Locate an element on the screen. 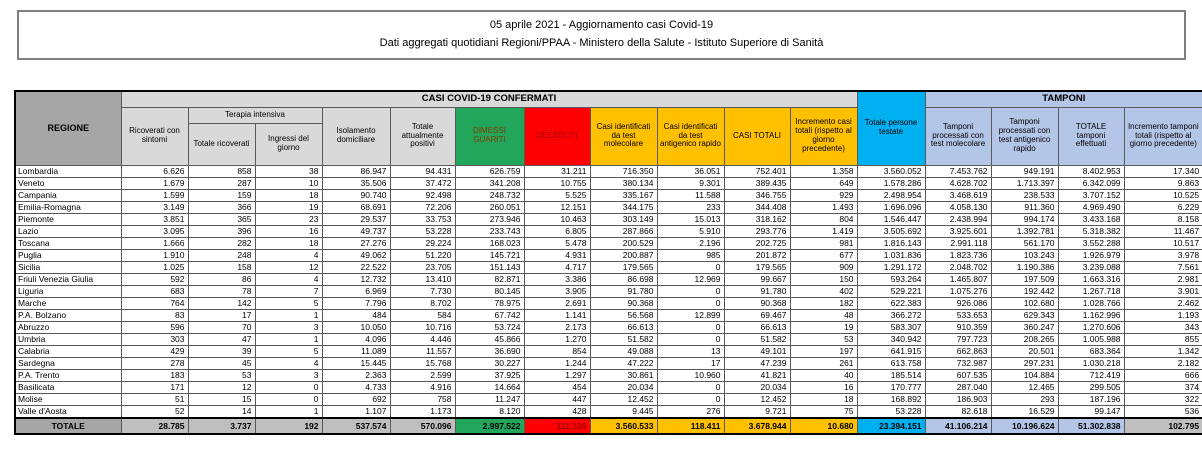  value-cell: 200.529 is located at coordinates (623, 243).